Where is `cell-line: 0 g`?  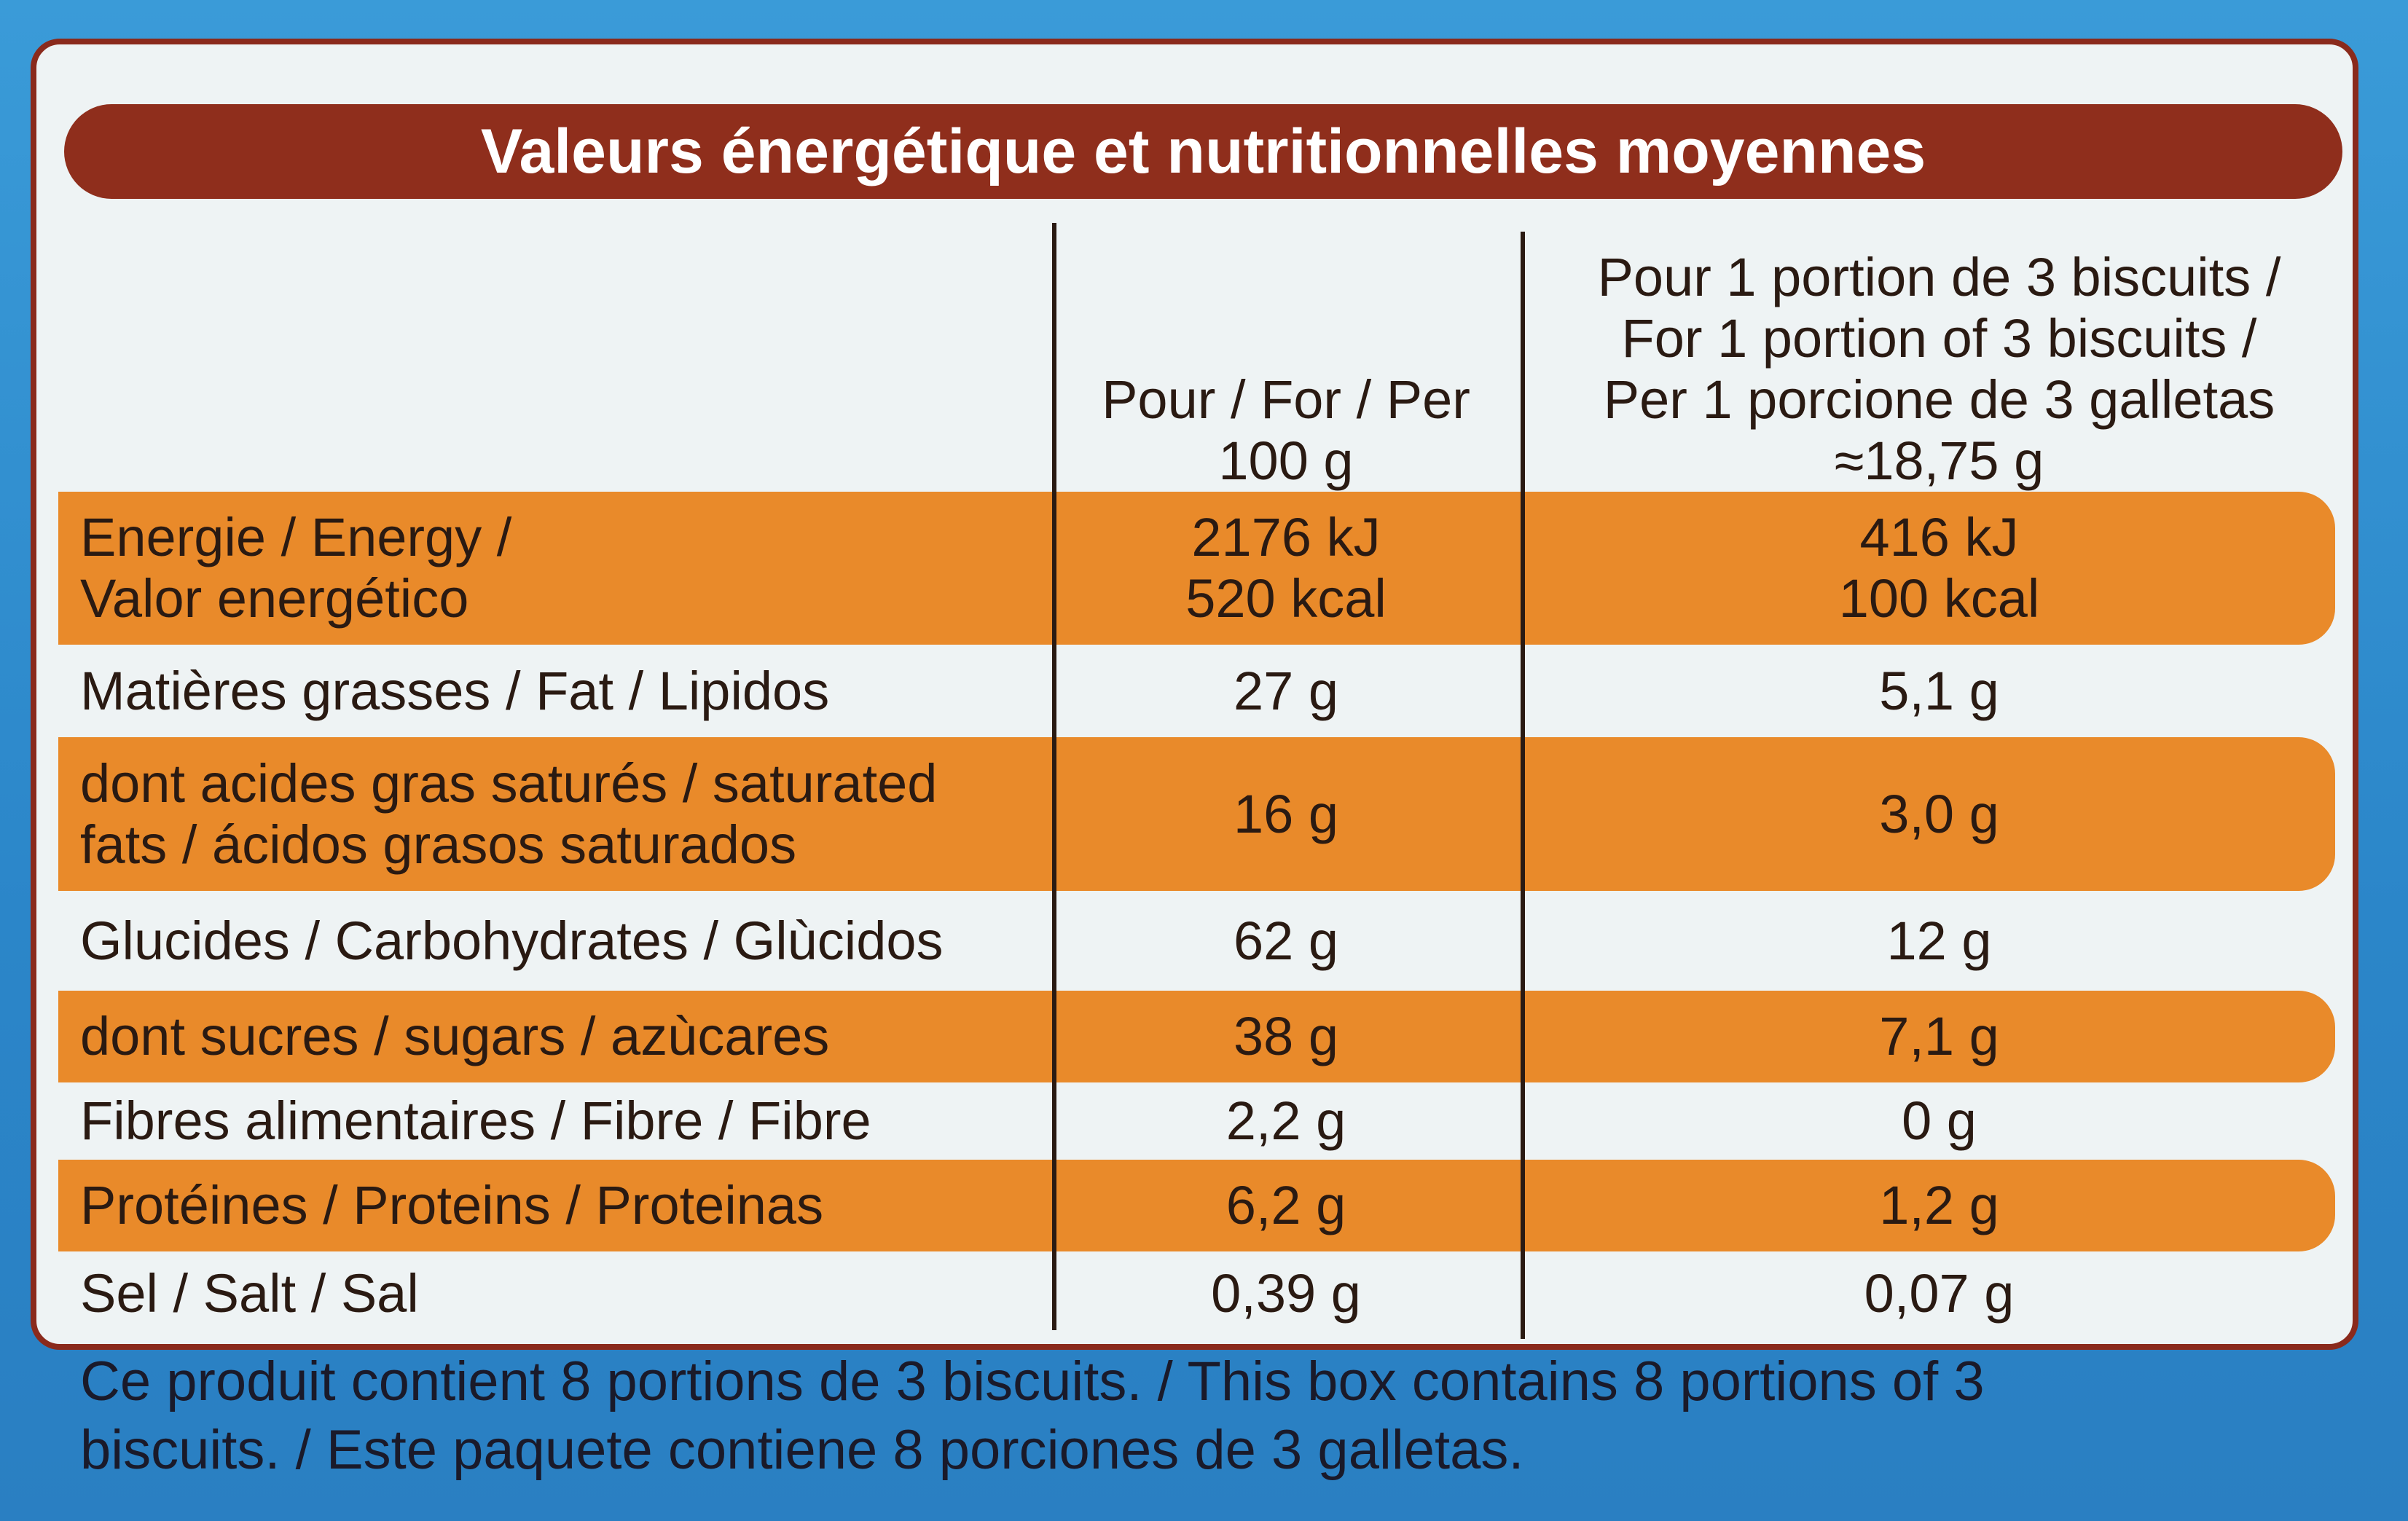
cell-line: 0 g is located at coordinates (1939, 1120).